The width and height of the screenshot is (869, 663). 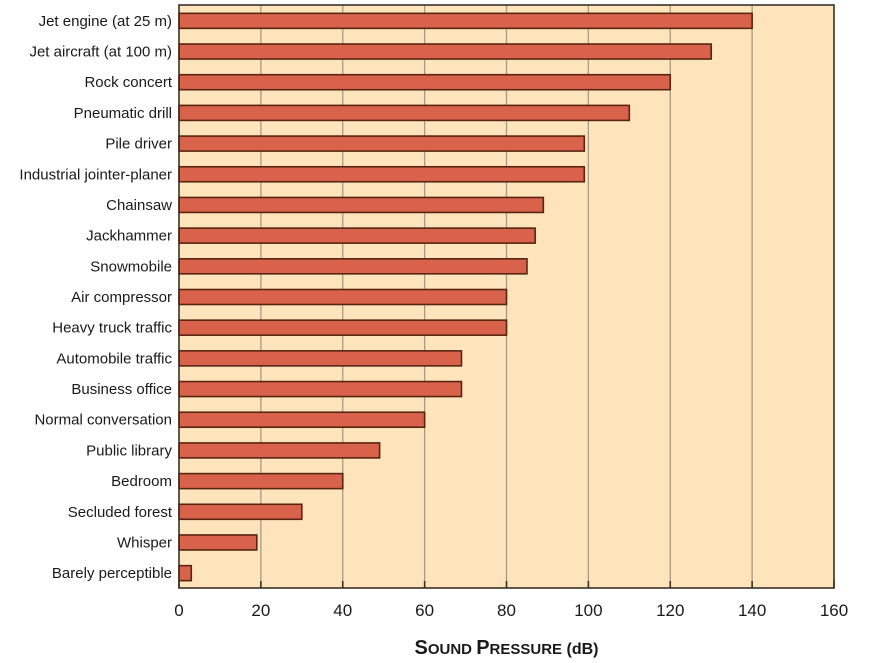 I want to click on tick-label: 0, so click(x=178, y=610).